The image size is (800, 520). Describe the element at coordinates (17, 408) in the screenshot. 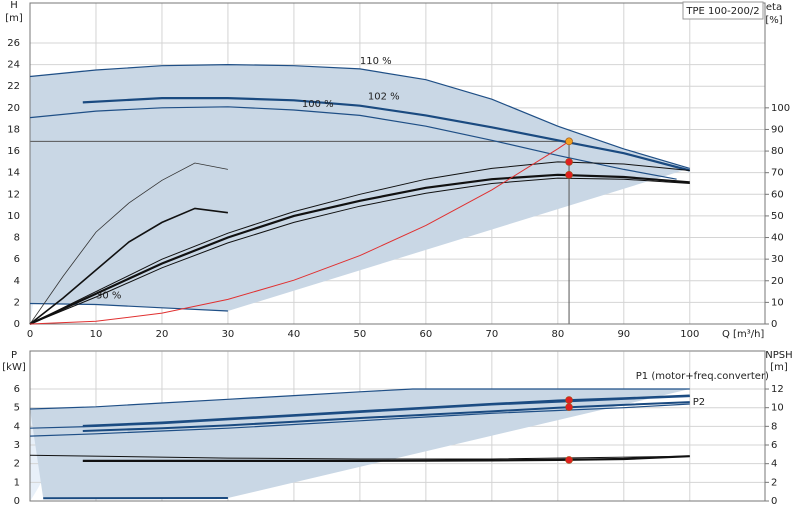

I see `y-tick-label: 5` at that location.